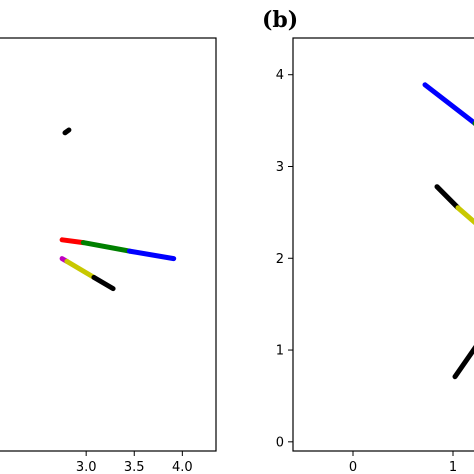 This screenshot has width=474, height=474. What do you see at coordinates (280, 351) in the screenshot?
I see `y-tick-label: 1` at bounding box center [280, 351].